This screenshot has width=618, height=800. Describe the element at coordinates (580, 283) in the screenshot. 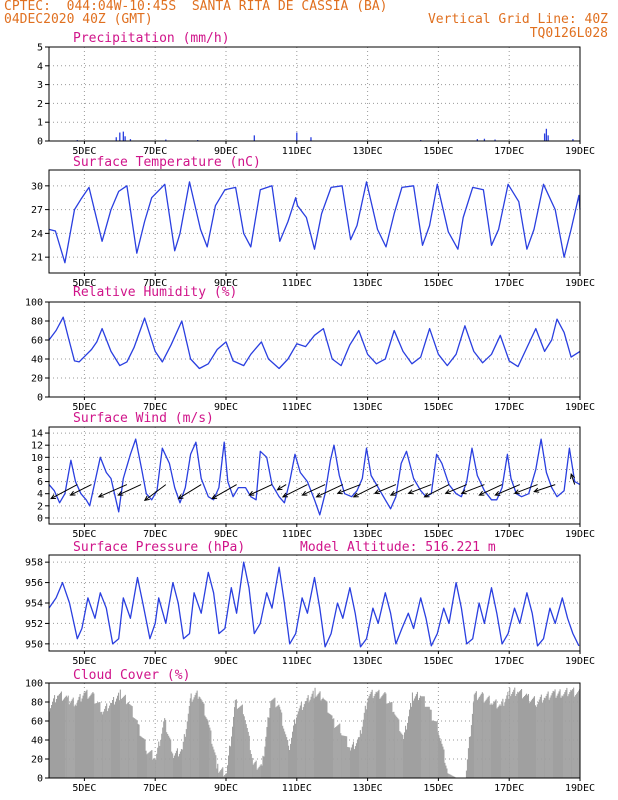

I see `x-tick-label: 19DEC` at that location.